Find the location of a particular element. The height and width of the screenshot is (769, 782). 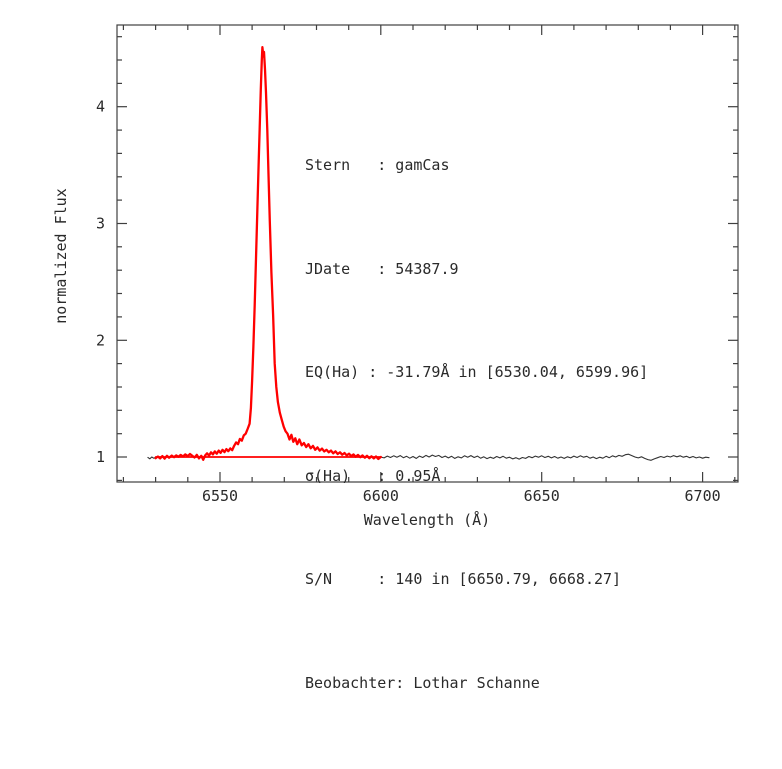

y-tick-label: 1 is located at coordinates (100, 457).